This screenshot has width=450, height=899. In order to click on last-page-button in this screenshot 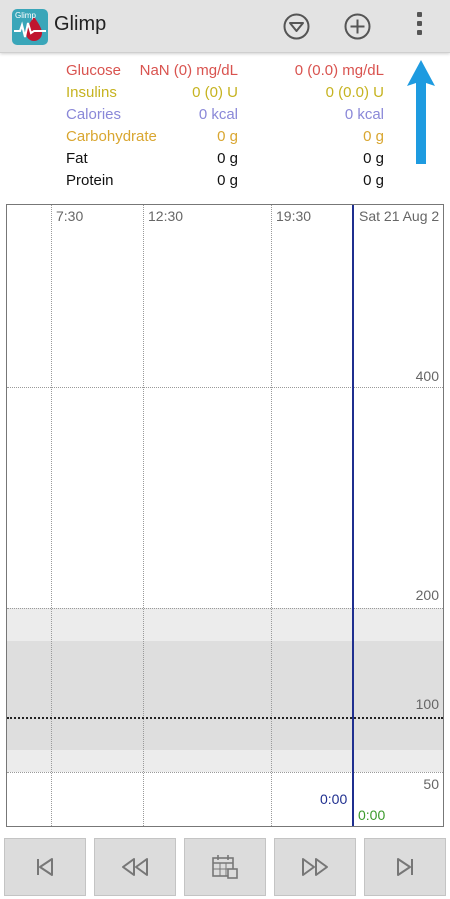, I will do `click(405, 867)`.